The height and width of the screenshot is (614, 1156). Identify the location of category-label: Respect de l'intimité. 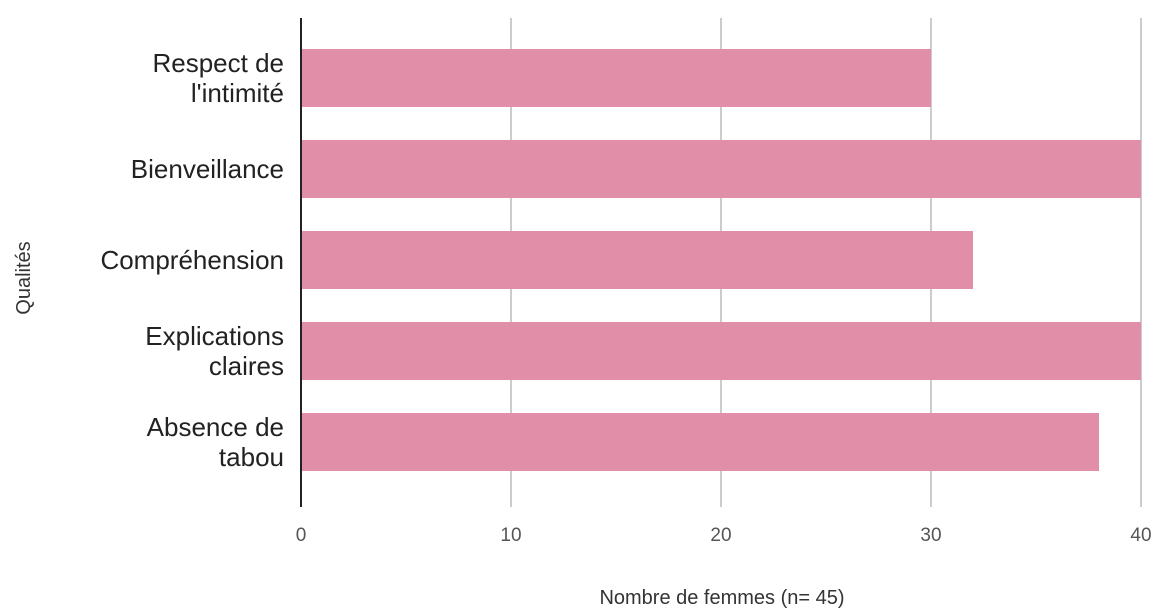
(218, 78).